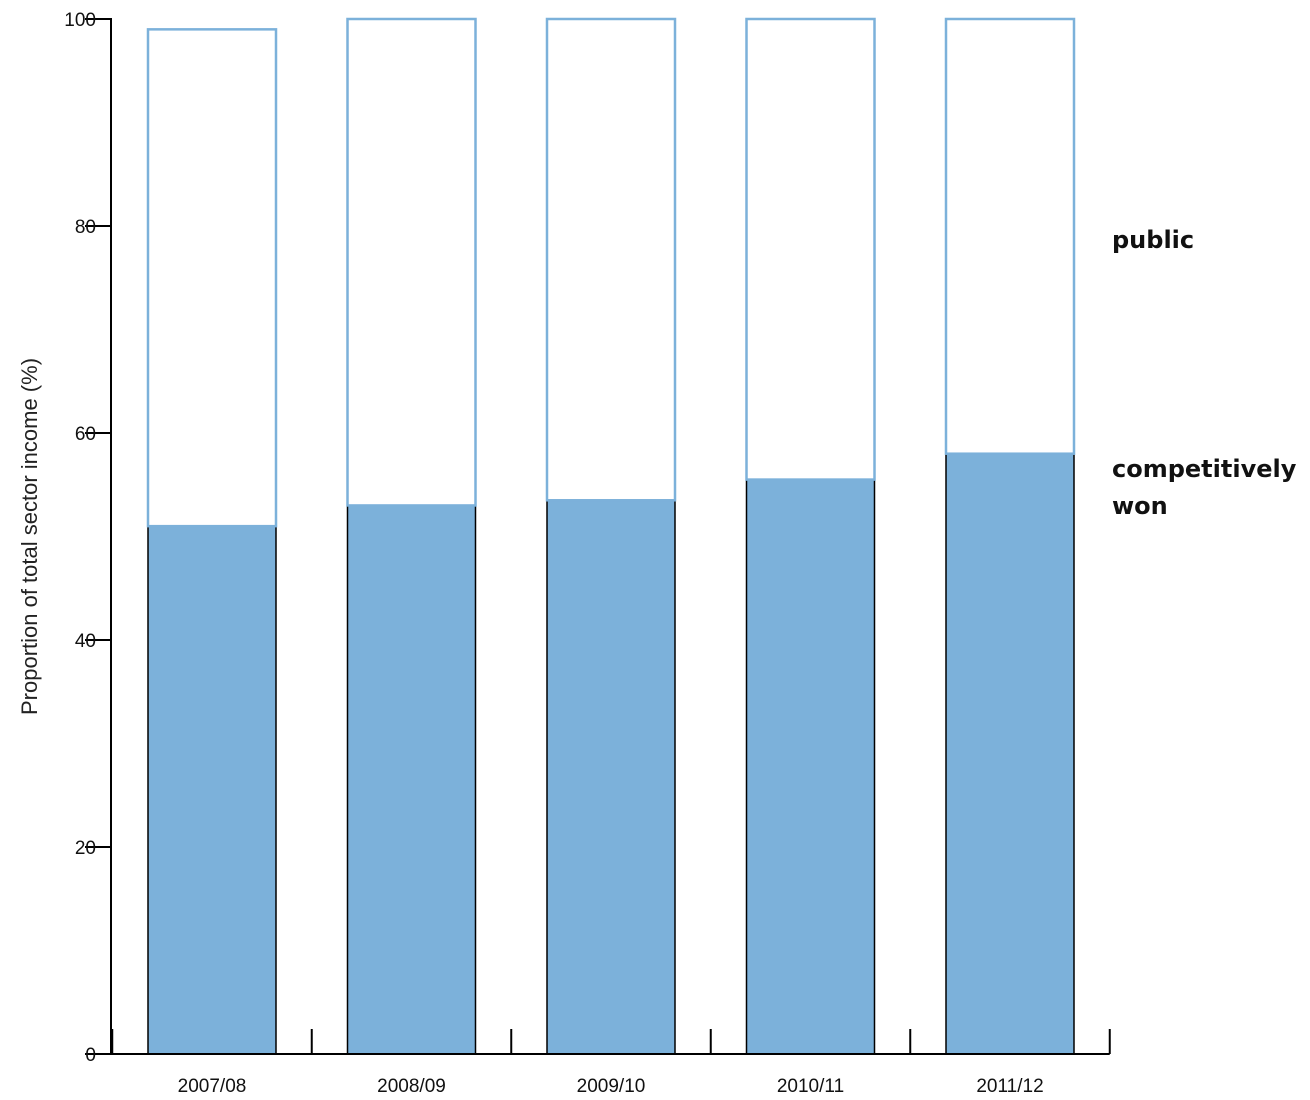 The image size is (1310, 1100). What do you see at coordinates (1140, 506) in the screenshot?
I see `series-label-competitively-won: won` at bounding box center [1140, 506].